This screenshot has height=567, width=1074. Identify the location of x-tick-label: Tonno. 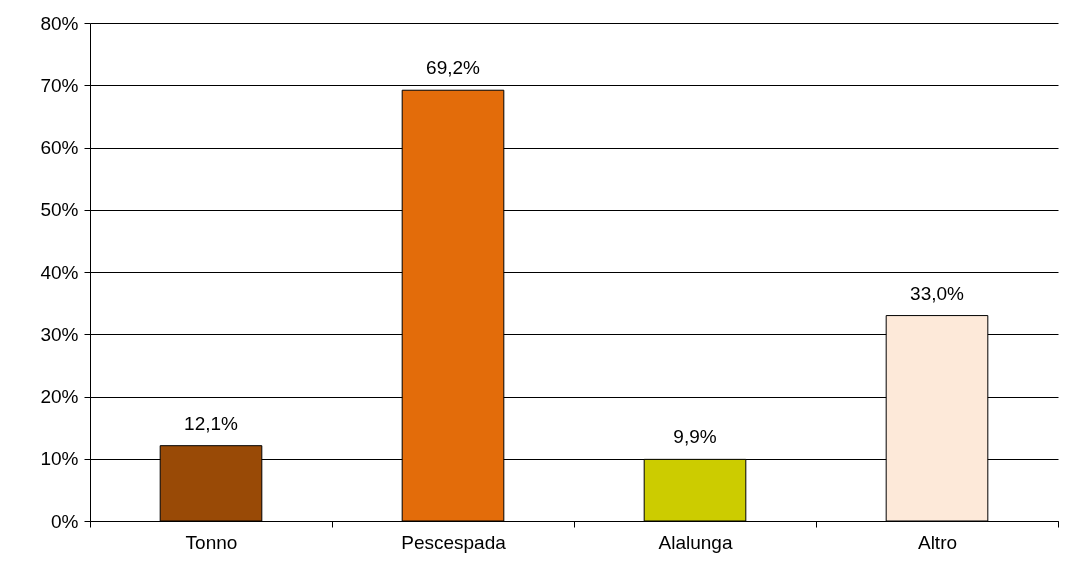
(211, 542).